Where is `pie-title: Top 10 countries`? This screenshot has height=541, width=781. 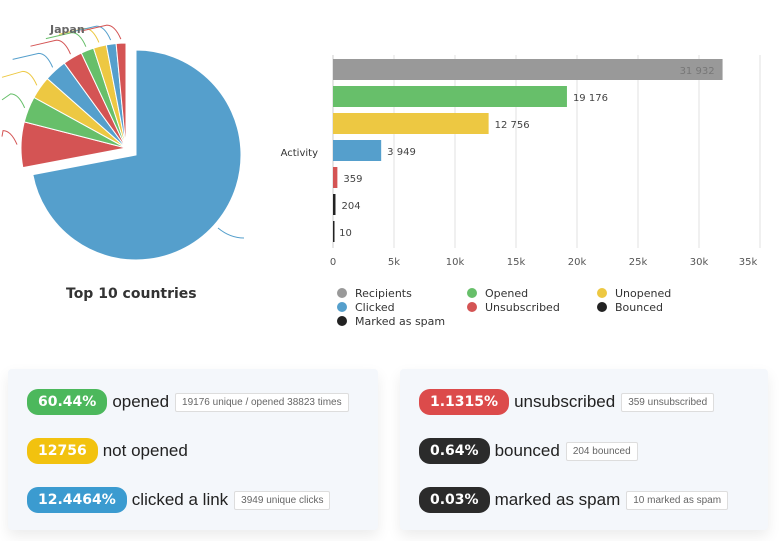
pie-title: Top 10 countries is located at coordinates (131, 294).